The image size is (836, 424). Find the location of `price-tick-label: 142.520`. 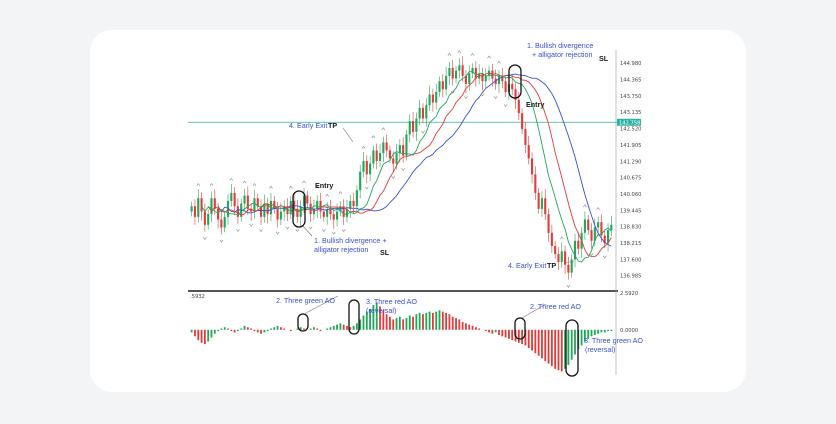

price-tick-label: 142.520 is located at coordinates (630, 130).